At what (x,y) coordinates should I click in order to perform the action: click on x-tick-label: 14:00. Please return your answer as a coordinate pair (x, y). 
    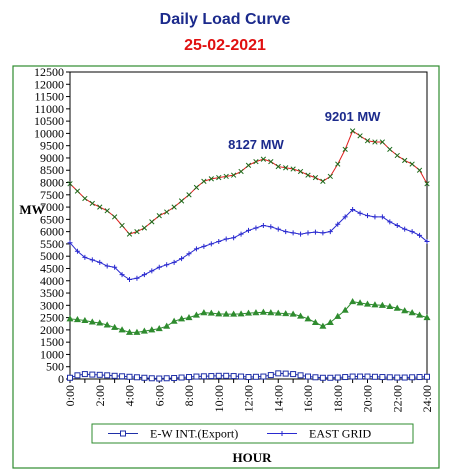
    Looking at the image, I should click on (278, 398).